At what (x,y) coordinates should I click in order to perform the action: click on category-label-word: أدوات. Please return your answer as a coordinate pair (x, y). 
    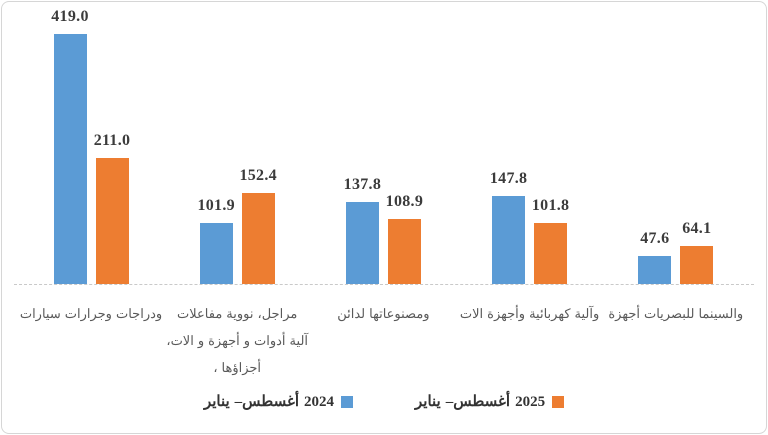
    Looking at the image, I should click on (270, 340).